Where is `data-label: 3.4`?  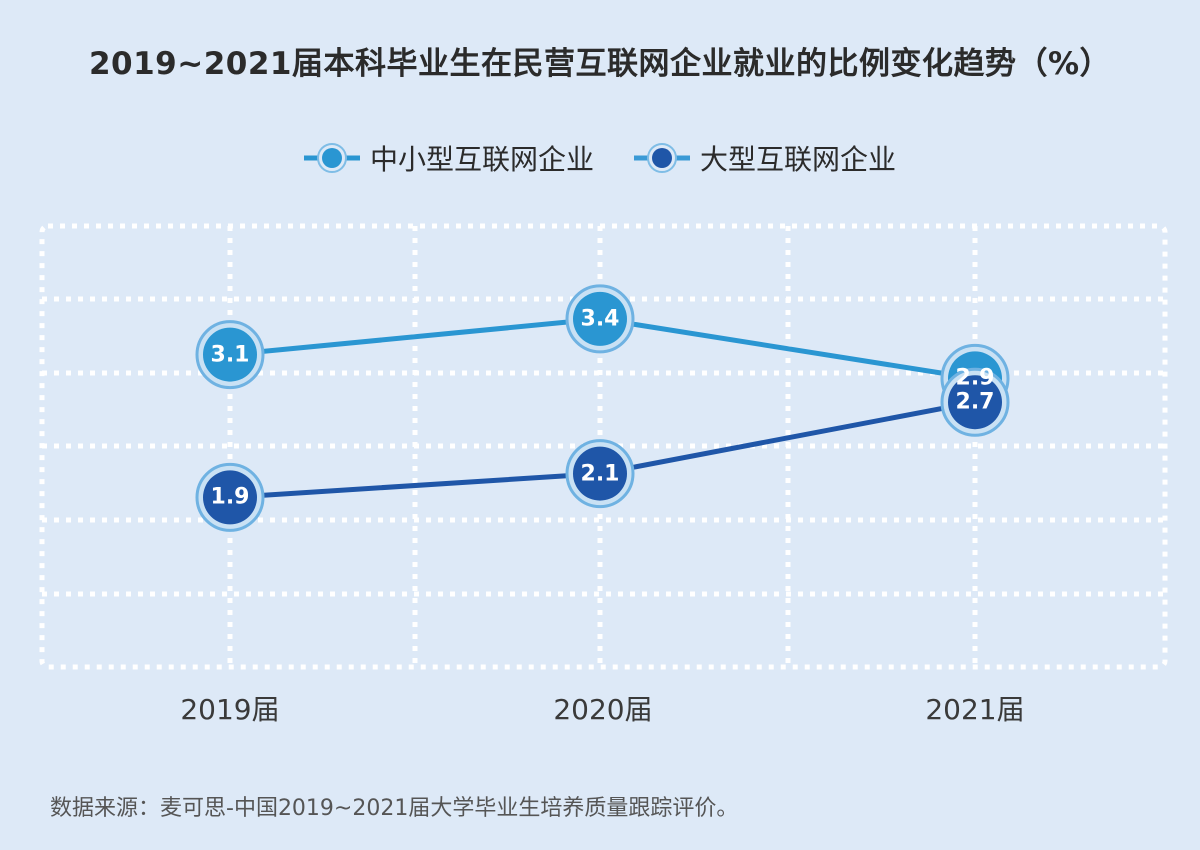
data-label: 3.4 is located at coordinates (600, 319).